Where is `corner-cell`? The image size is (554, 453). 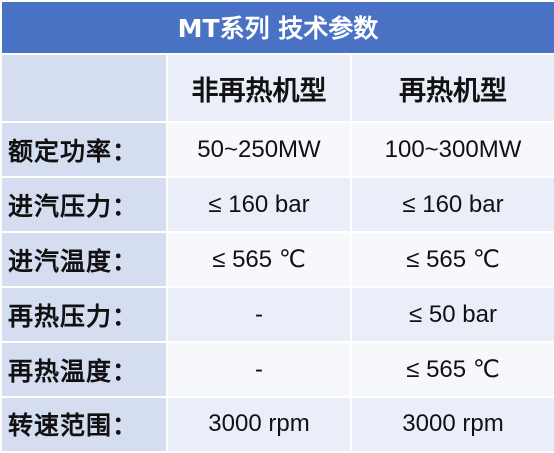 corner-cell is located at coordinates (84, 88).